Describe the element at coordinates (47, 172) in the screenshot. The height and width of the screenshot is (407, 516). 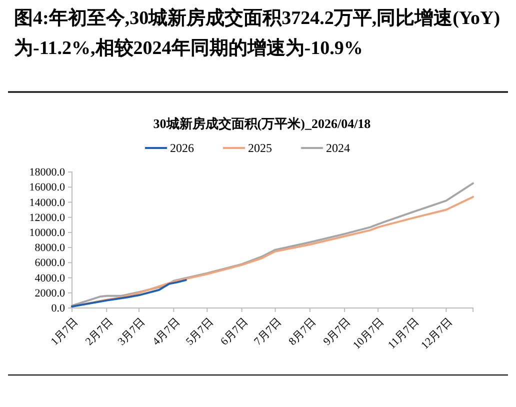
I see `y-tick-label: 18000.0` at that location.